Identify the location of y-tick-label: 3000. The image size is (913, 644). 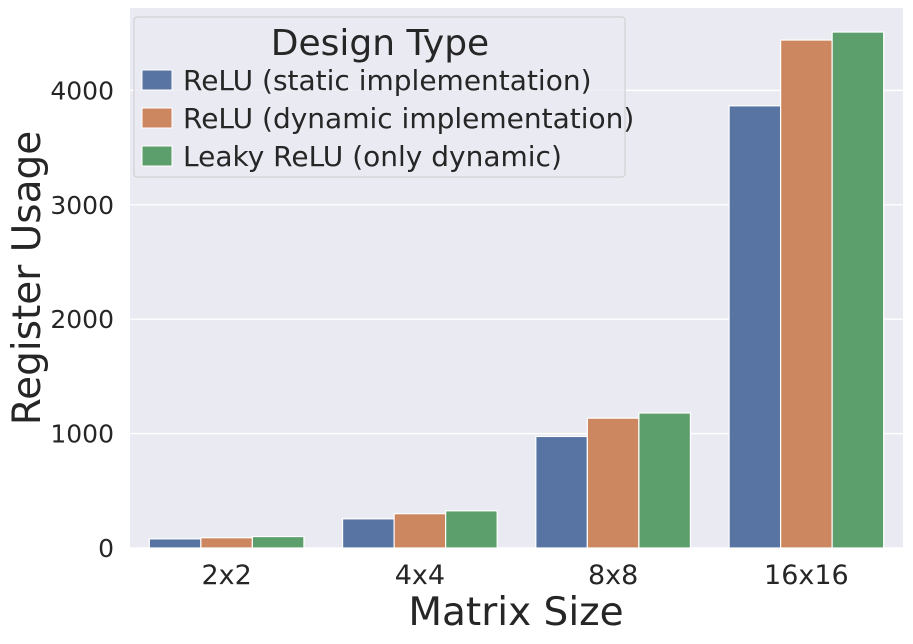
(82, 205).